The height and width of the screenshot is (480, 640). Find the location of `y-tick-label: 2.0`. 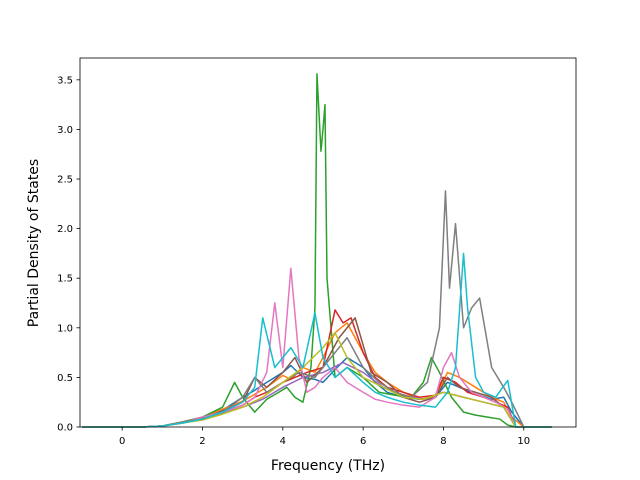

y-tick-label: 2.0 is located at coordinates (65, 229).